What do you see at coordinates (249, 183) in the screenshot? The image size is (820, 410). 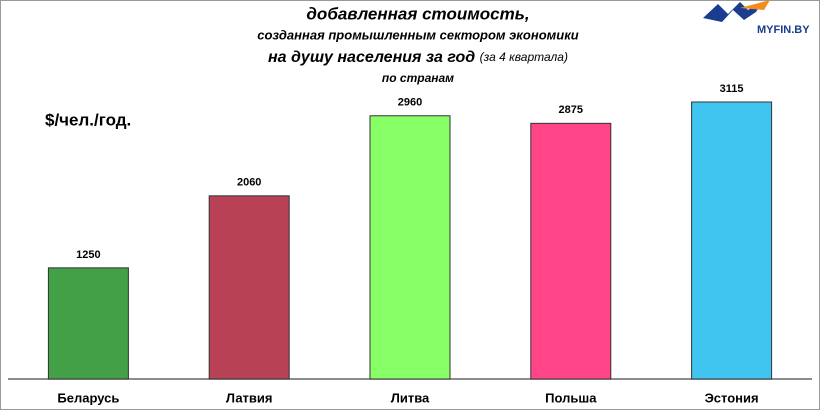 I see `value-label: 2060` at bounding box center [249, 183].